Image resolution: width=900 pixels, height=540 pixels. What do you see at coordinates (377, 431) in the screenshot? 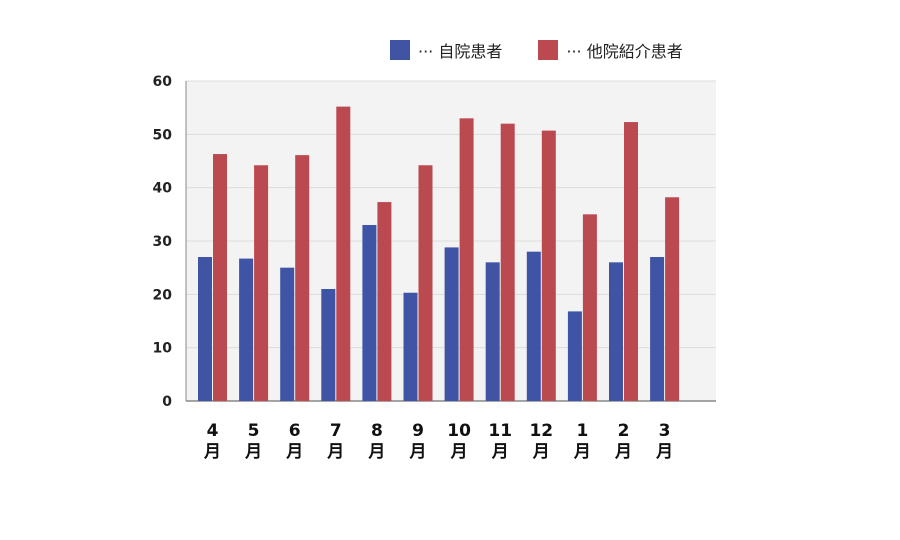
I see `x-tick-label-number: 8` at bounding box center [377, 431].